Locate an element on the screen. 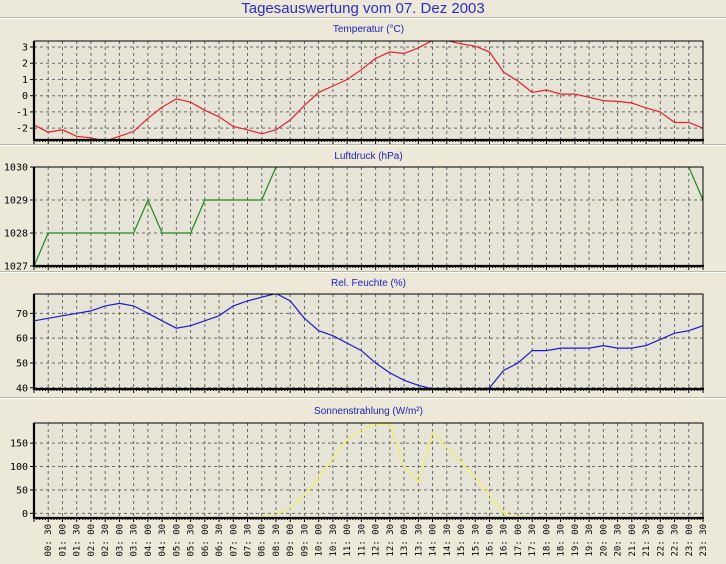  x-tick-label: 08: 00 is located at coordinates (263, 540).